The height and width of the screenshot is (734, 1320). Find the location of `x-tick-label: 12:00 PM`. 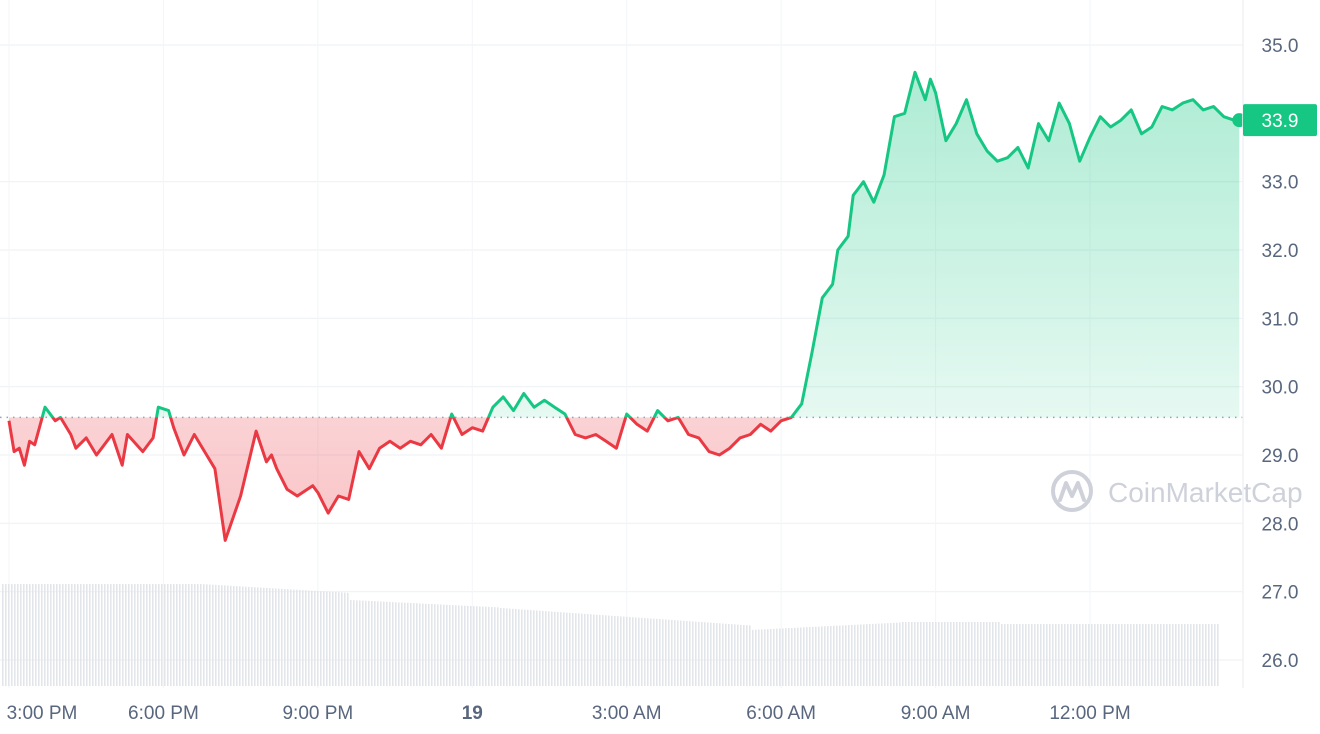

x-tick-label: 12:00 PM is located at coordinates (1089, 713).